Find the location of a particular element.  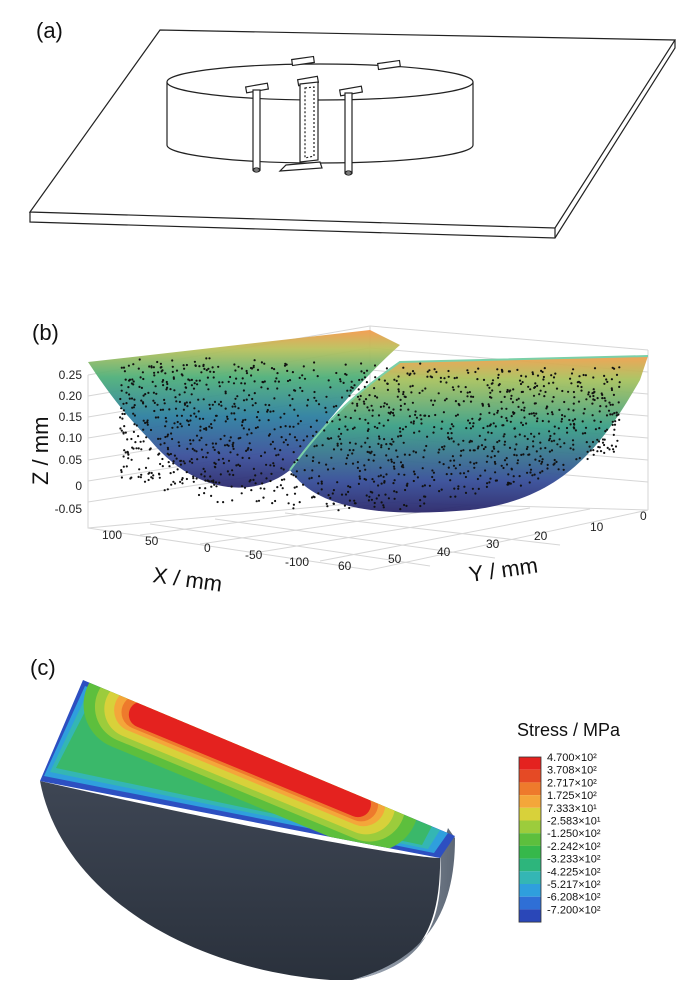

y-tick: 20 is located at coordinates (541, 536).